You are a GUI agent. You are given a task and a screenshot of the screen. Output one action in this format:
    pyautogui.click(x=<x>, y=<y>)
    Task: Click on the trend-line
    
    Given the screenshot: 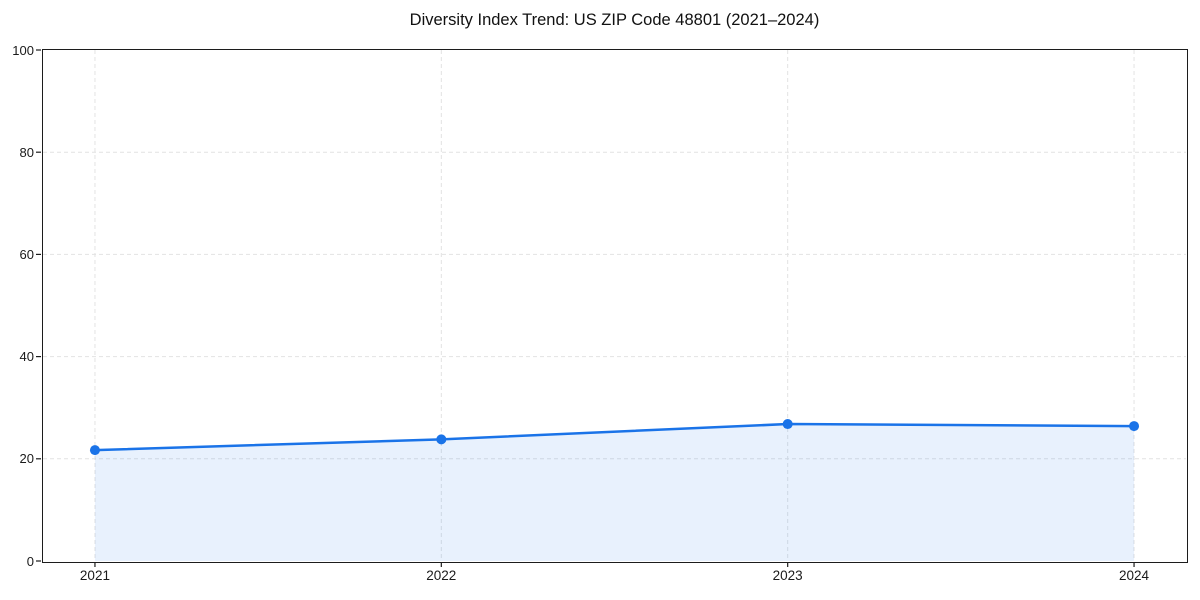 What is the action you would take?
    pyautogui.click(x=614, y=437)
    